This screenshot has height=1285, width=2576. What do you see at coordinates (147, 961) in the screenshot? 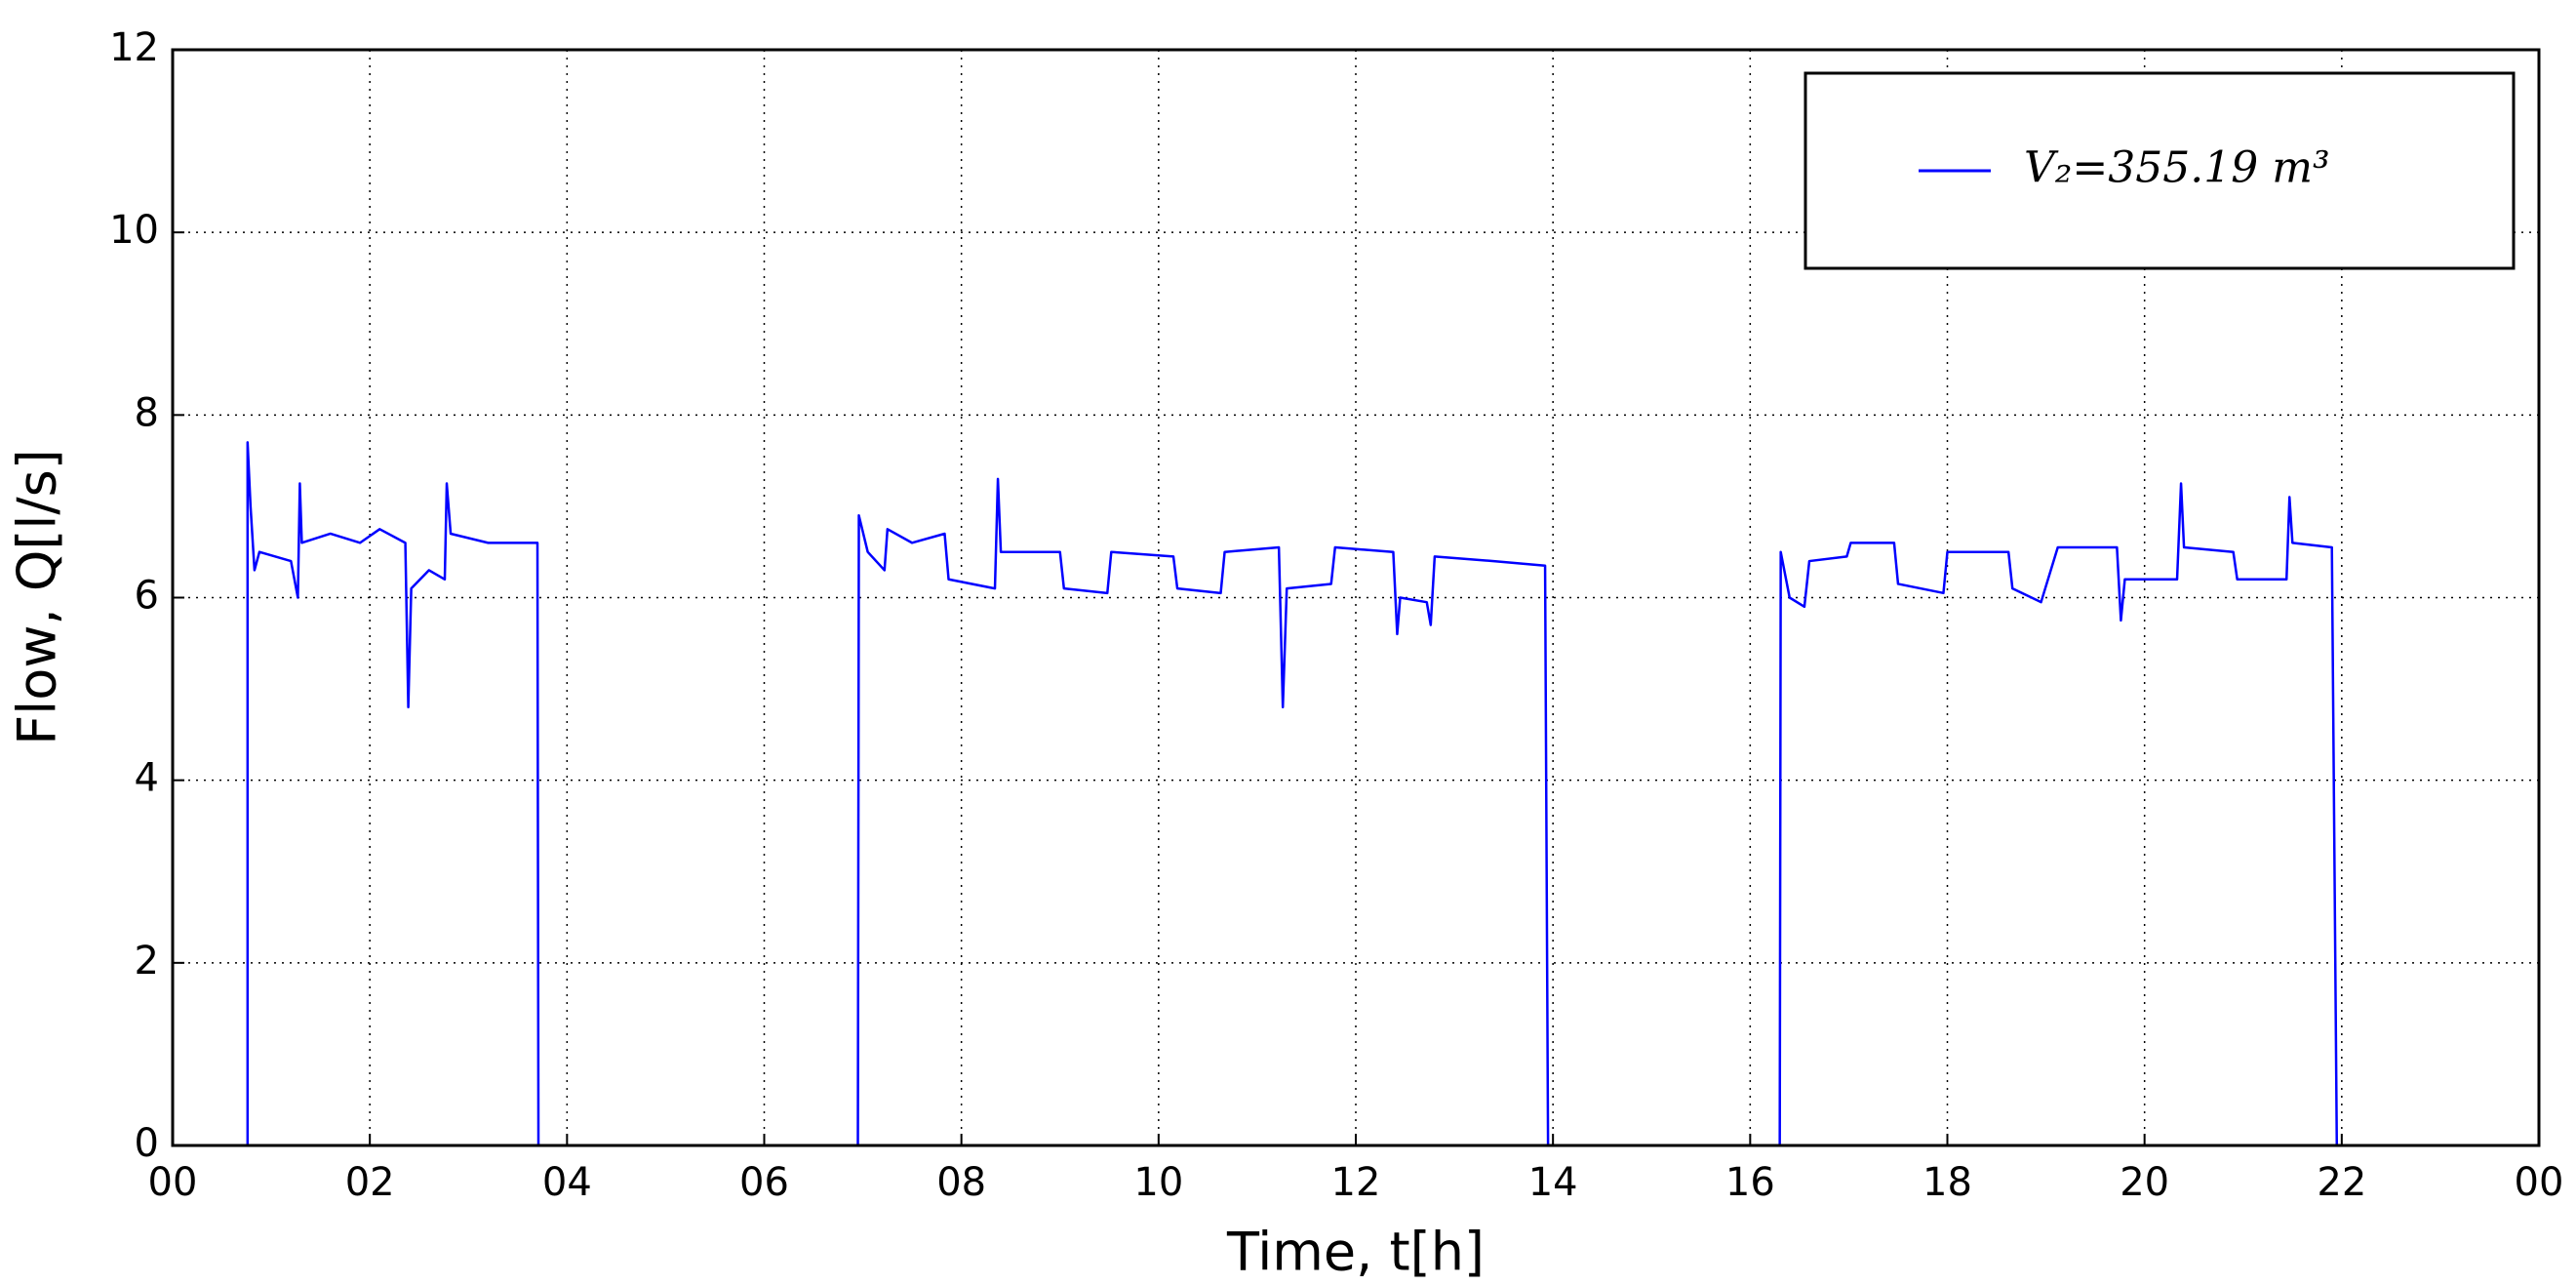
I see `y-tick-label: 2` at bounding box center [147, 961].